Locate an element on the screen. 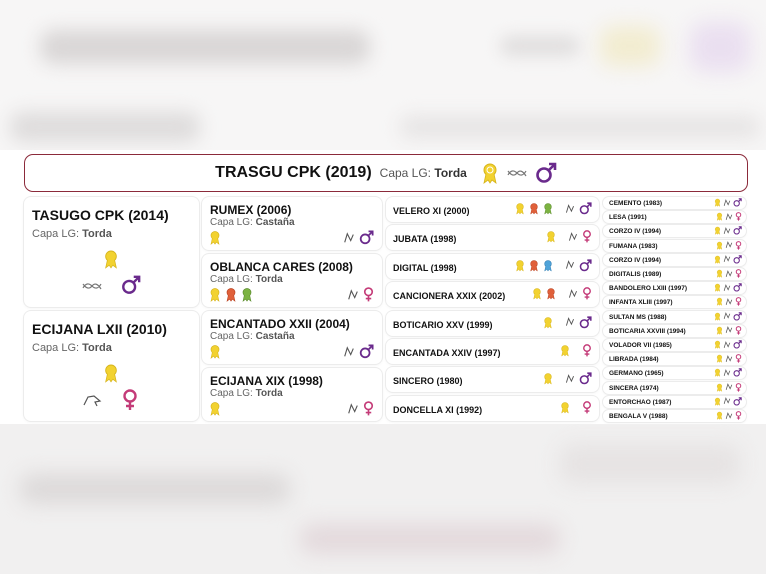  great-grandparent-name: BOTICARIO XXV (1999) is located at coordinates (443, 324).